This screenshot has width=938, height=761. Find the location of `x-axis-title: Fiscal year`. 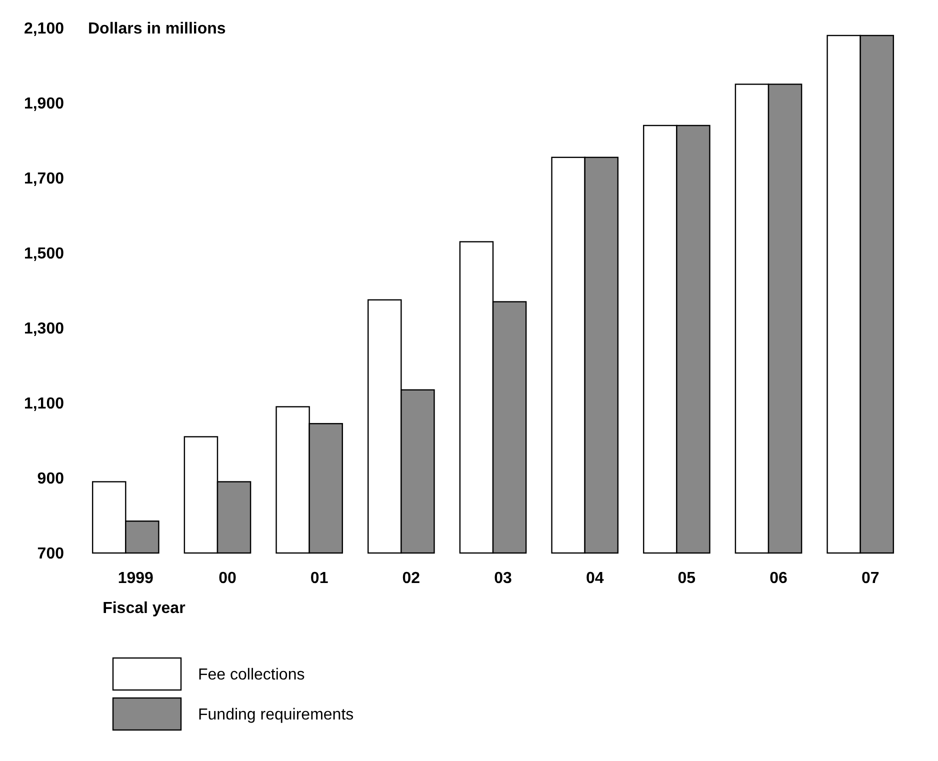

x-axis-title: Fiscal year is located at coordinates (144, 608).